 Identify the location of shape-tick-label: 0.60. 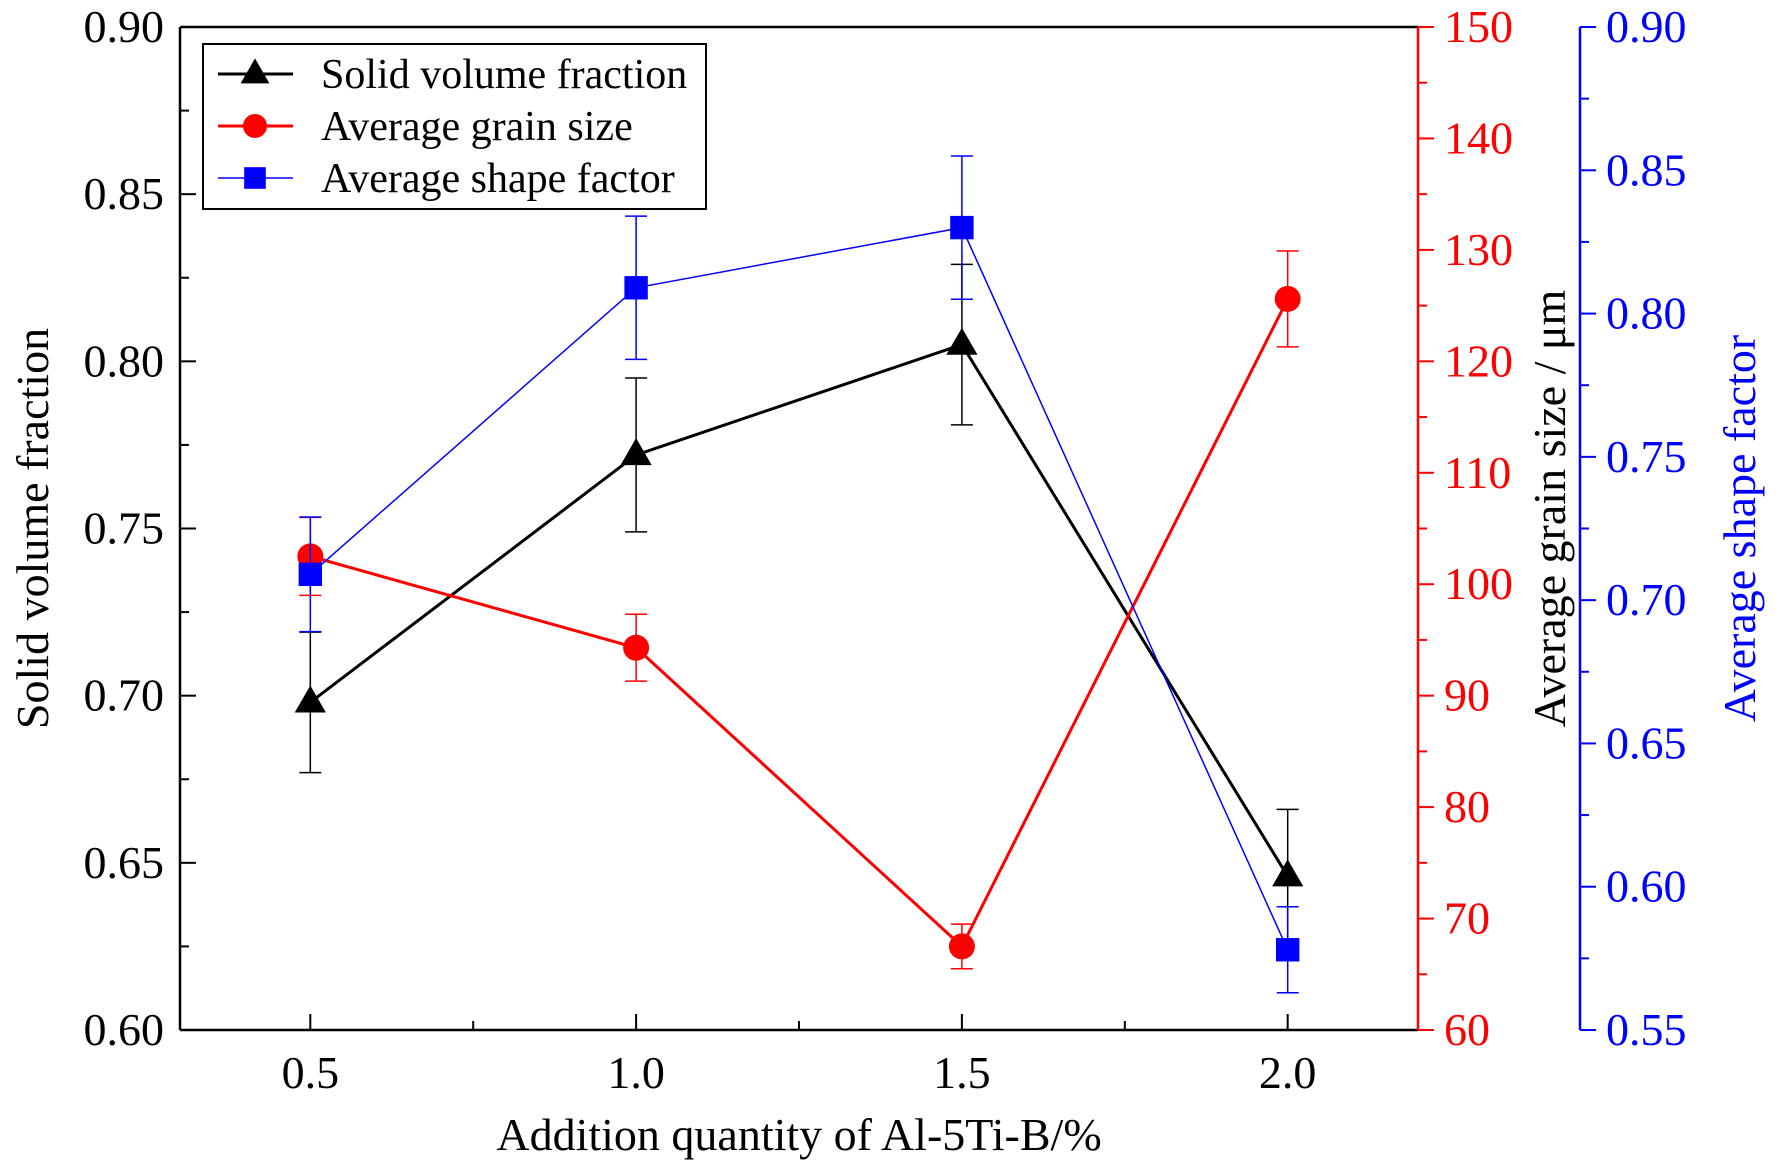
(1646, 886).